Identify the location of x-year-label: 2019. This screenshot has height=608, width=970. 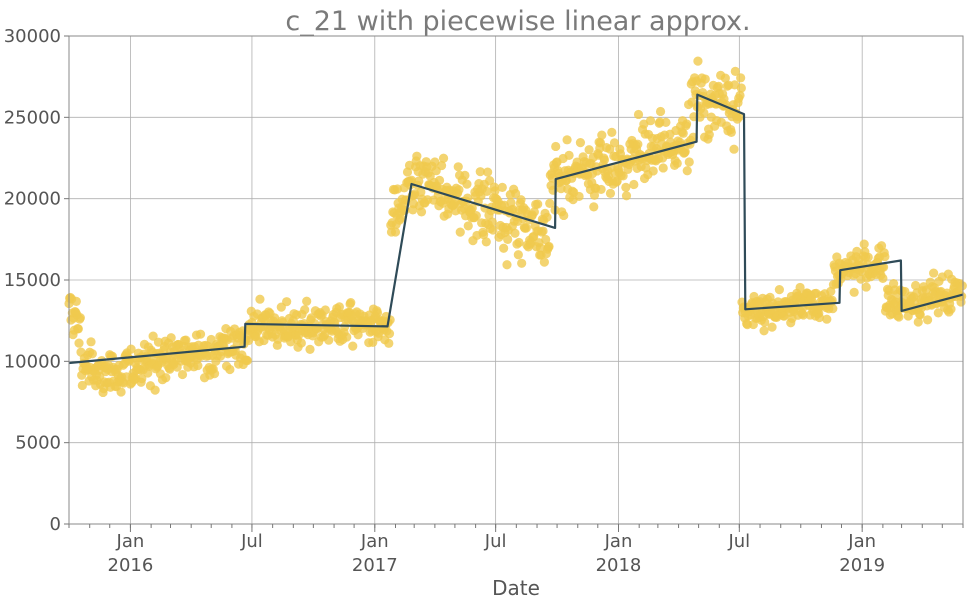
(862, 565).